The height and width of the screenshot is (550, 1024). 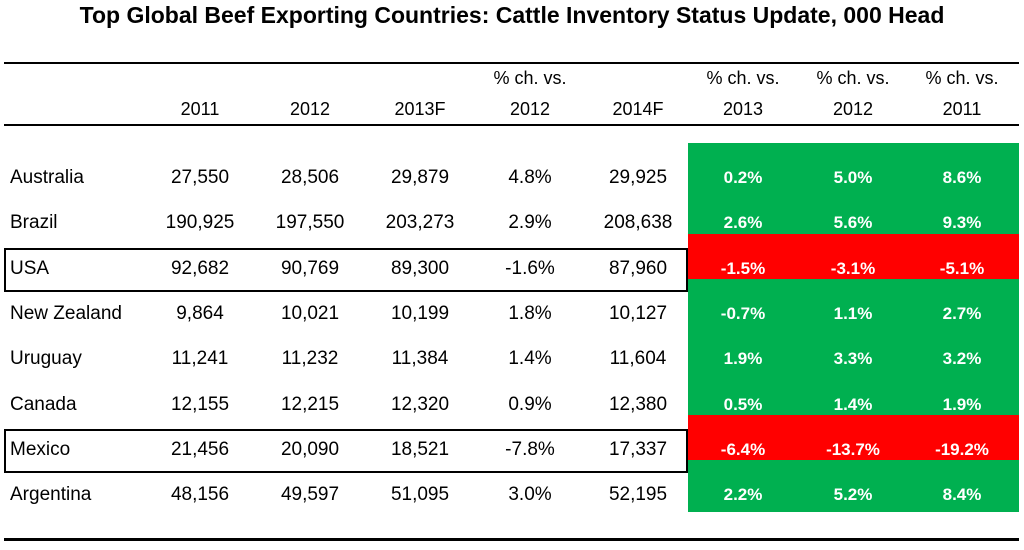 I want to click on row-country-label: Uruguay, so click(x=46, y=359).